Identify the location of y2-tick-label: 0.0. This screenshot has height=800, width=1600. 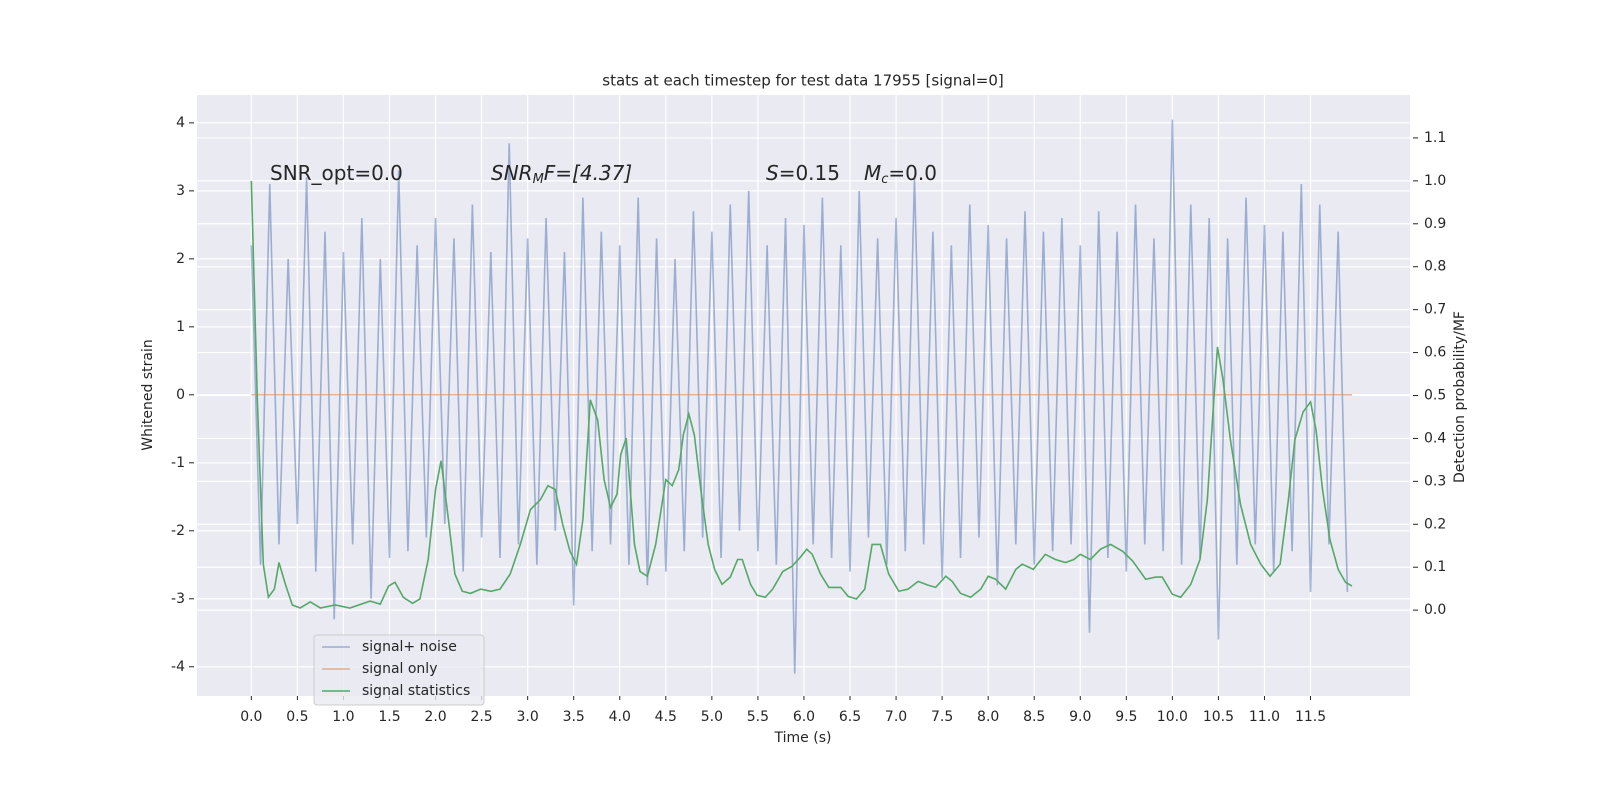
(1435, 610).